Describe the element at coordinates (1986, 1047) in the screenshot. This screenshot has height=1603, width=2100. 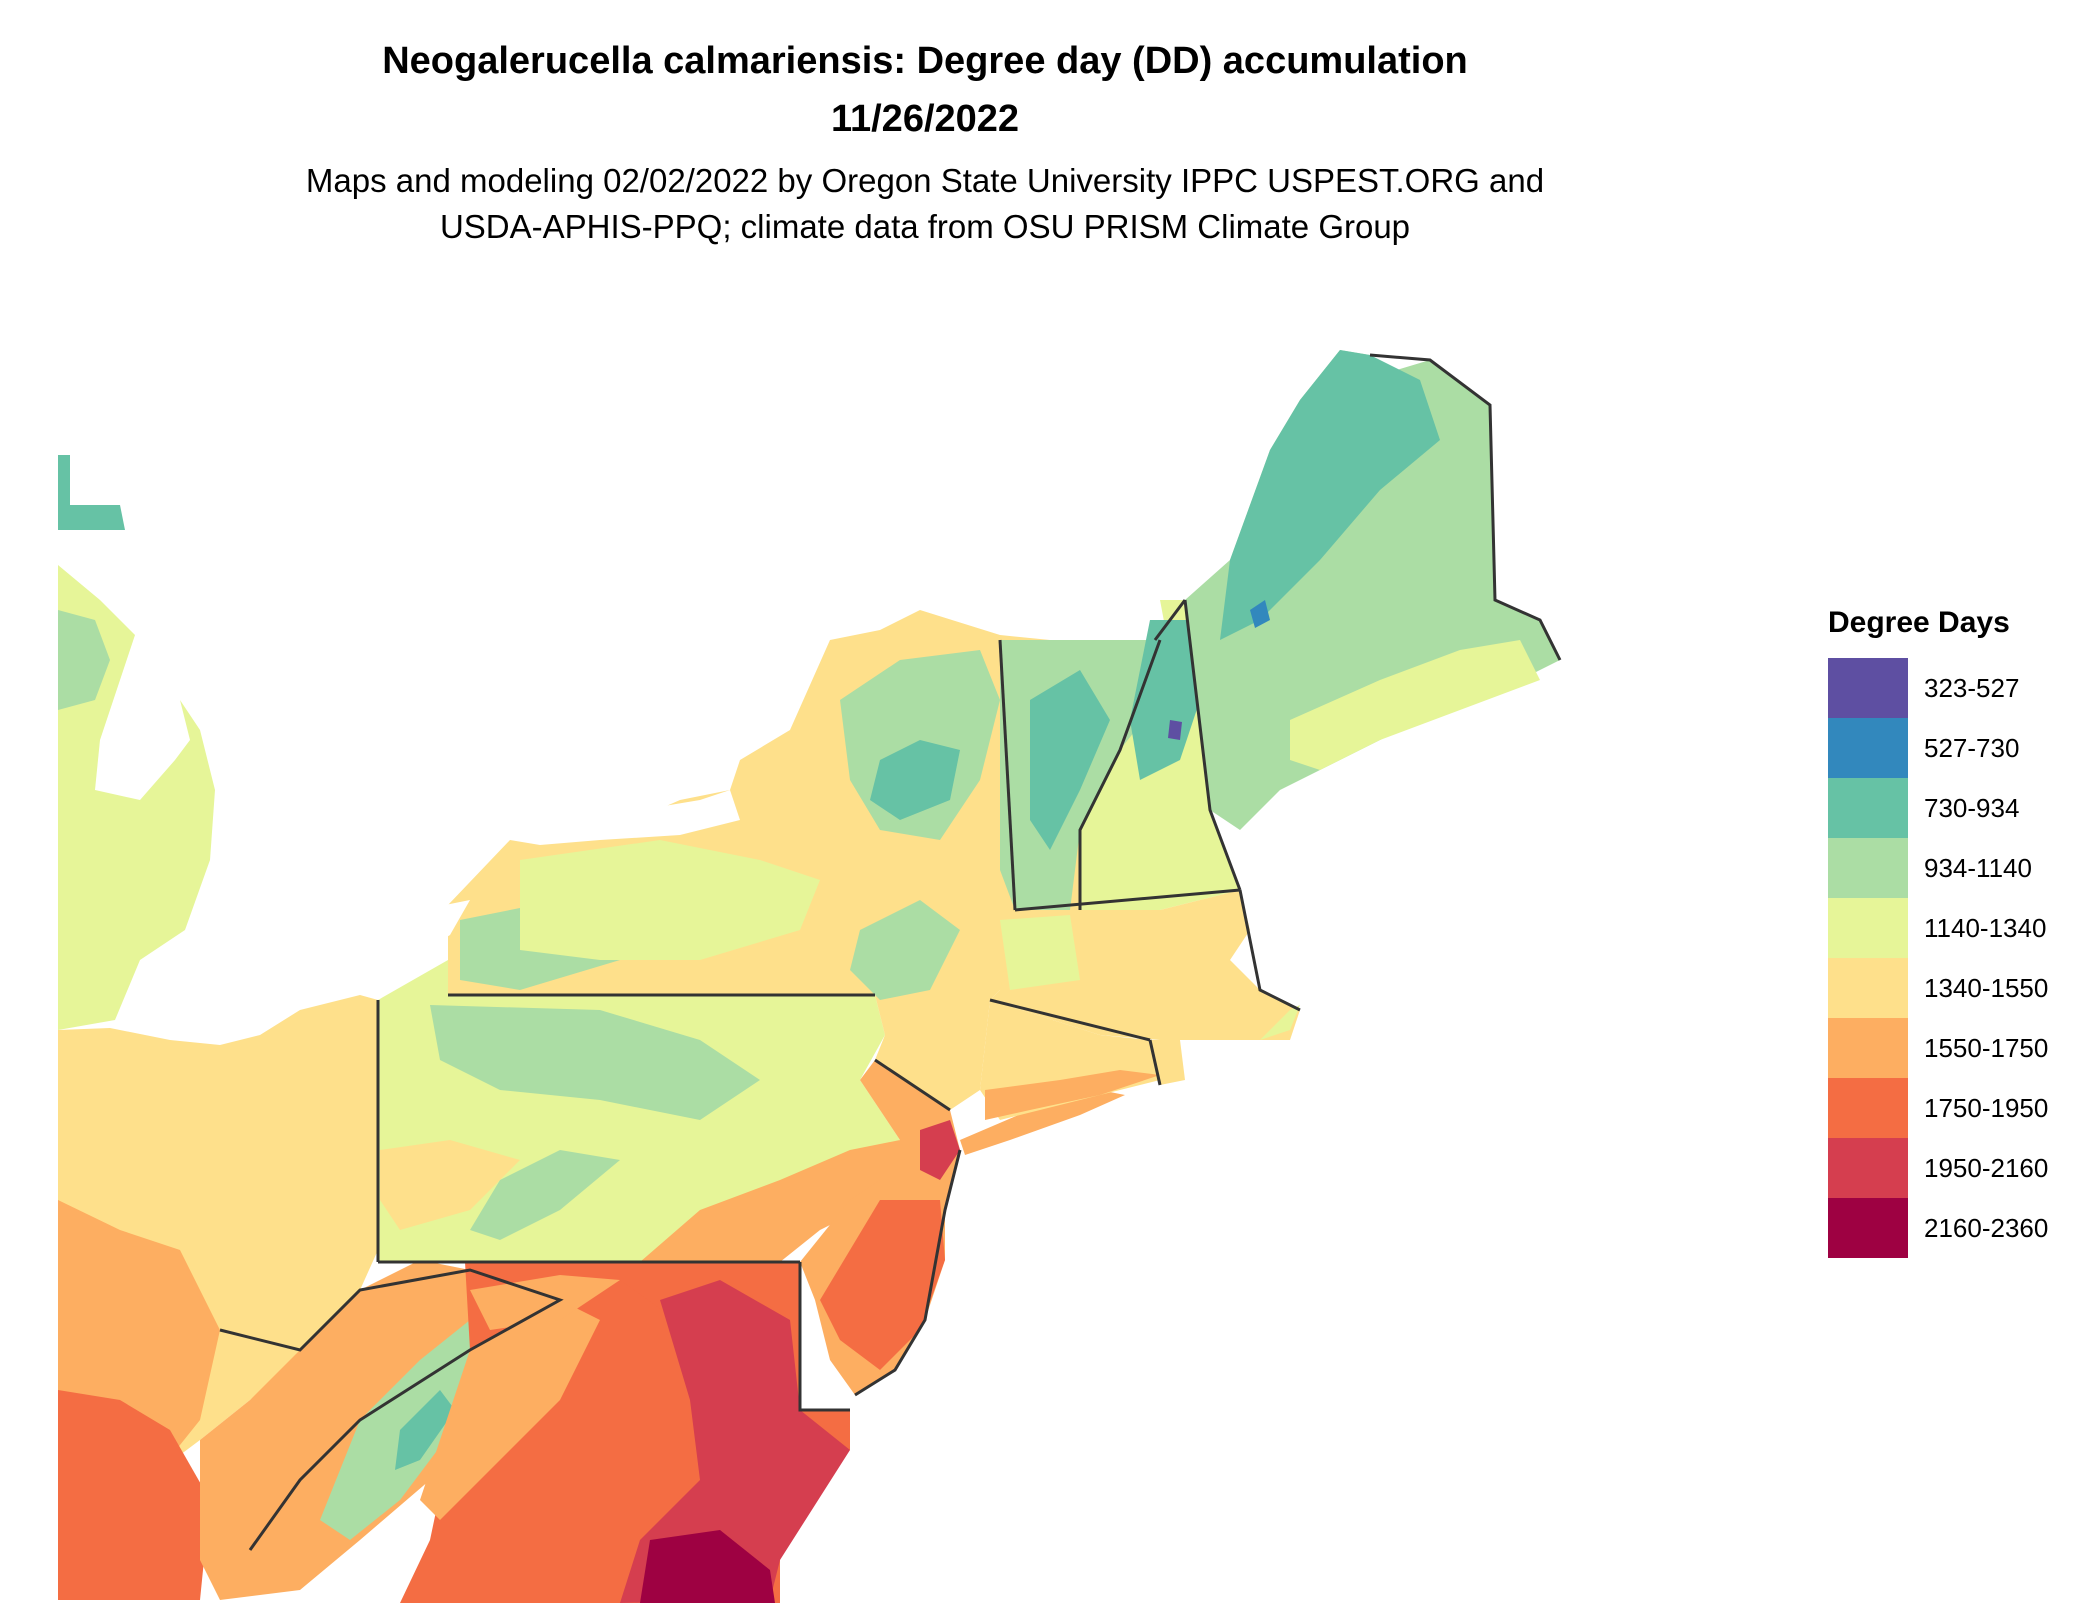
I see `legend-label: 1550-1750` at that location.